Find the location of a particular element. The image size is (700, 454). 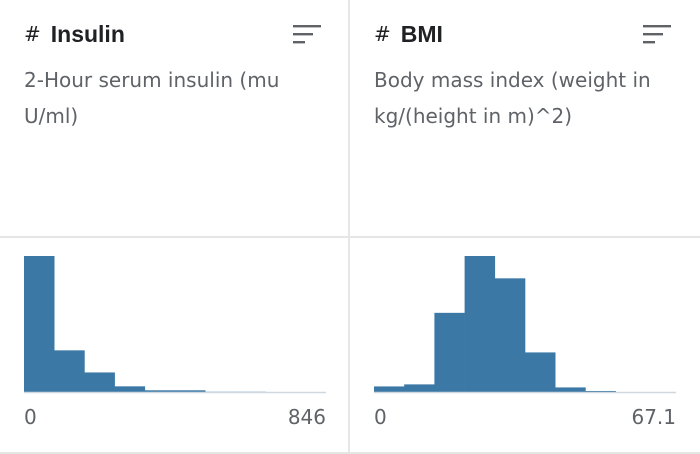

axis-max-label: 846 is located at coordinates (306, 417).